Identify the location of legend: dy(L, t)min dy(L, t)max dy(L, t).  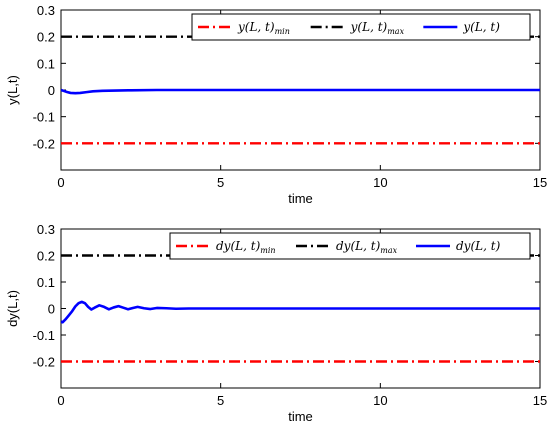
(350, 246).